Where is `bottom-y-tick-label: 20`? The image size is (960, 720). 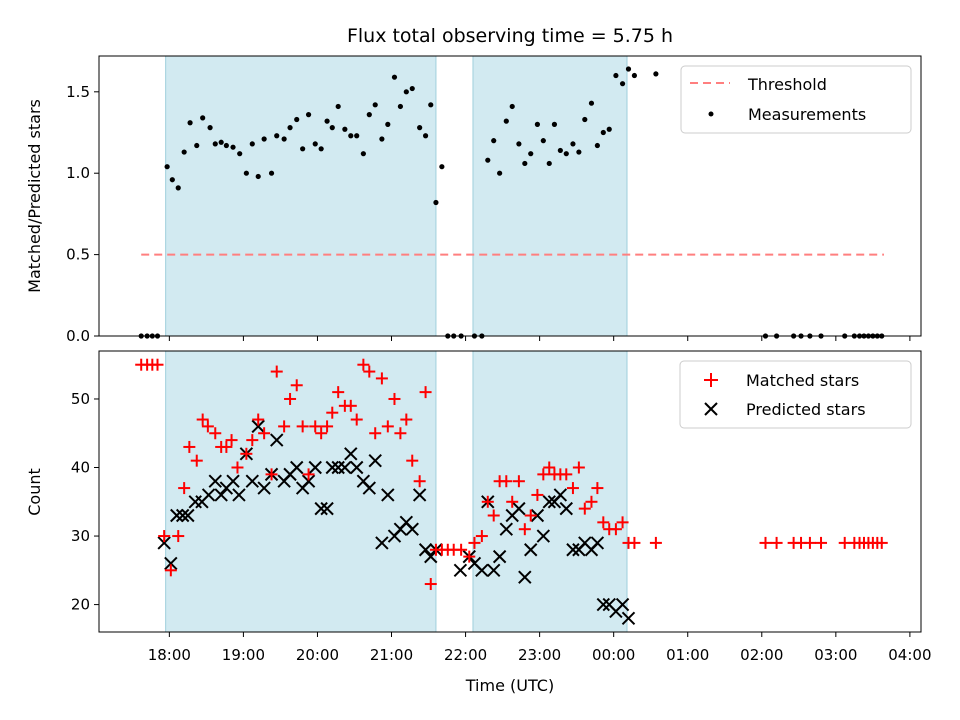 bottom-y-tick-label: 20 is located at coordinates (80, 605).